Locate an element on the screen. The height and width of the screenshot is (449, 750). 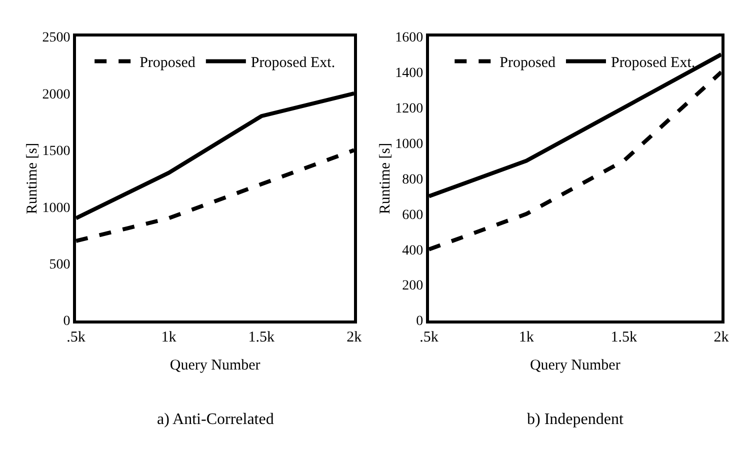
y-tick-label: 1400 is located at coordinates (409, 74).